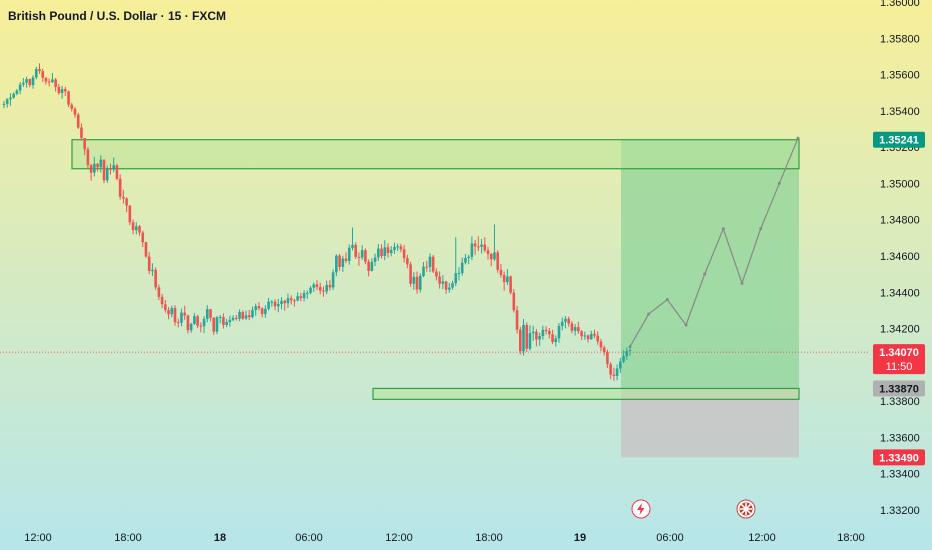 The width and height of the screenshot is (932, 550). Describe the element at coordinates (710, 264) in the screenshot. I see `target-profit-zone` at that location.